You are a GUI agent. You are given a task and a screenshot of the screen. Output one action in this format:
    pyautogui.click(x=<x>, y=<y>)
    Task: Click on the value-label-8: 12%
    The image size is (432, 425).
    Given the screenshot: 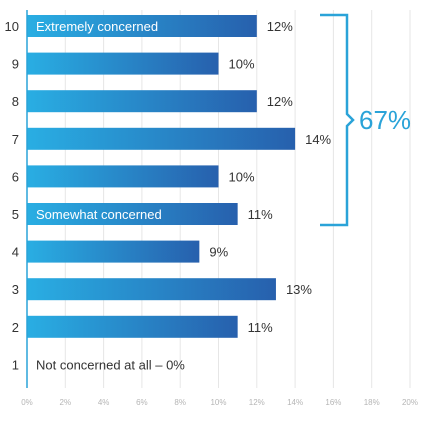 What is the action you would take?
    pyautogui.click(x=280, y=101)
    